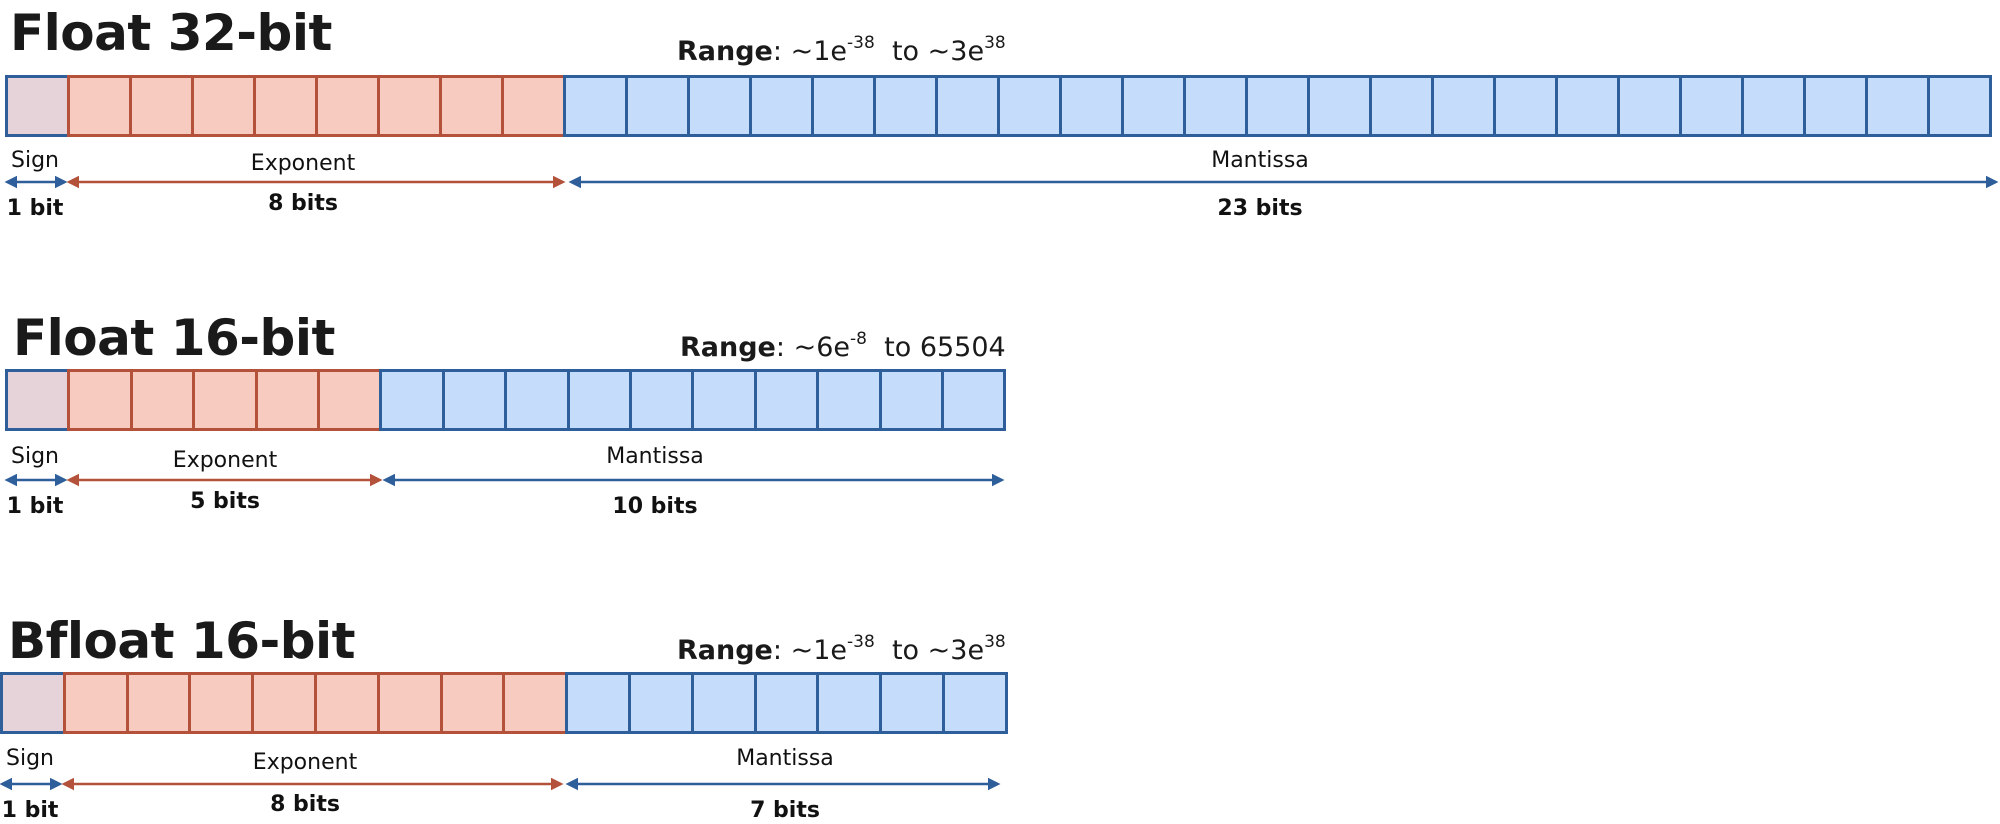 The width and height of the screenshot is (2000, 824). What do you see at coordinates (962, 347) in the screenshot?
I see `range-high: 65504` at bounding box center [962, 347].